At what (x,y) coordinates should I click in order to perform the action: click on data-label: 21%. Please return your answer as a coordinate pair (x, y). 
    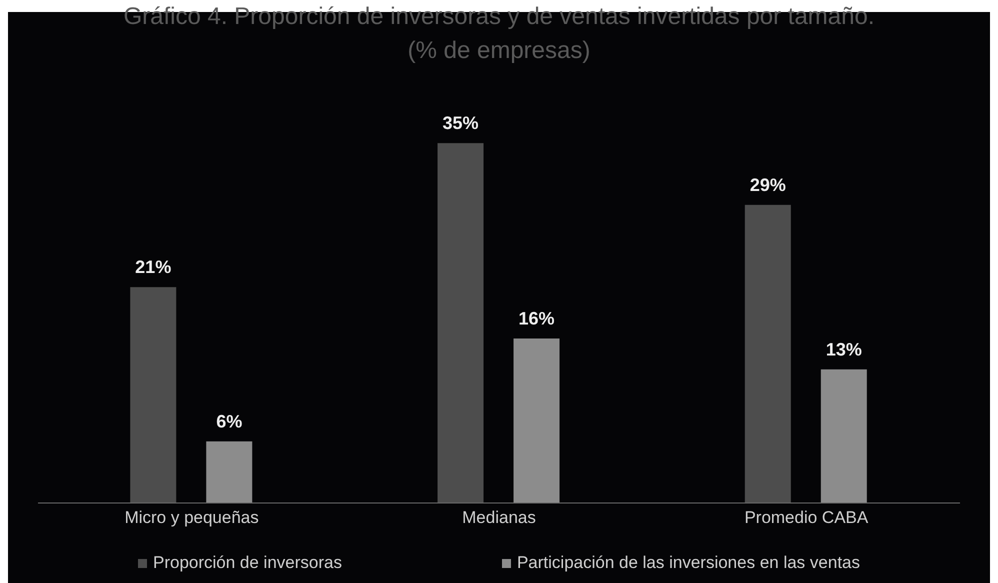
    Looking at the image, I should click on (153, 267).